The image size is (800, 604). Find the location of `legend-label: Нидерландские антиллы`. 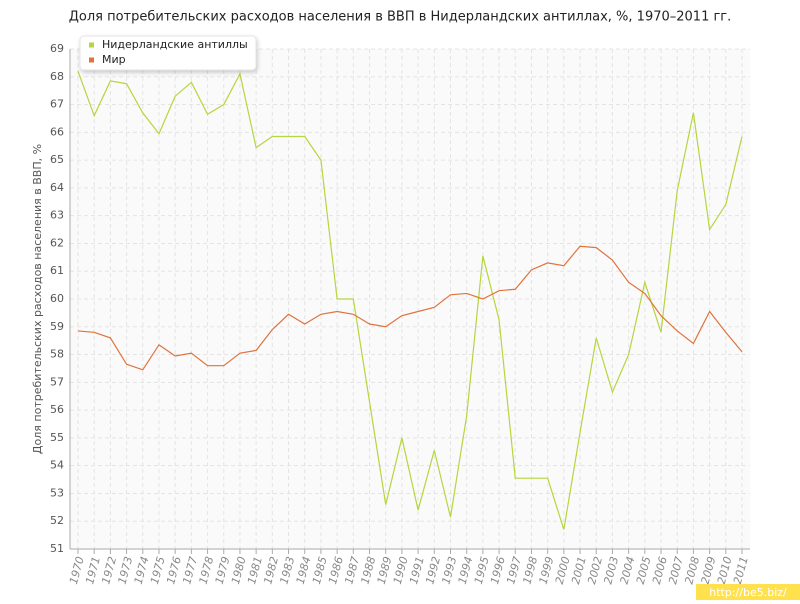

legend-label: Нидерландские антиллы is located at coordinates (175, 44).